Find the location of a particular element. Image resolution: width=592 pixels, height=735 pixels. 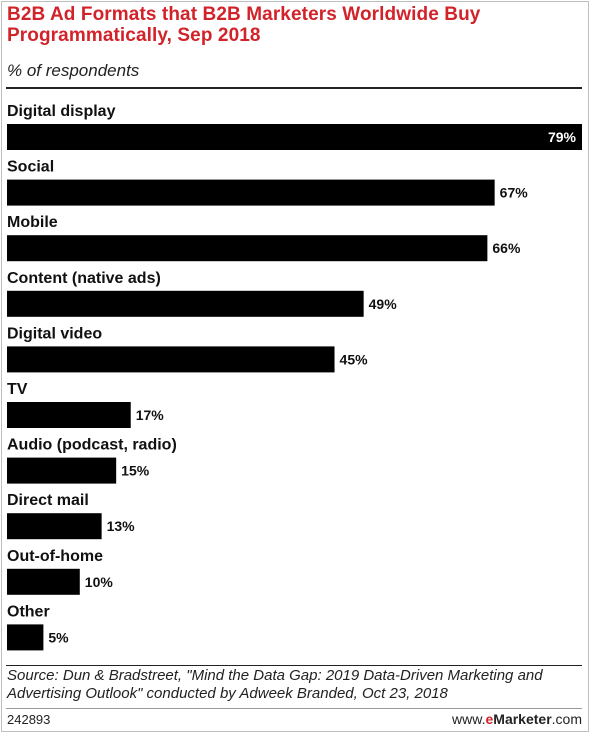

value-label-digital-video: 45% is located at coordinates (354, 359).